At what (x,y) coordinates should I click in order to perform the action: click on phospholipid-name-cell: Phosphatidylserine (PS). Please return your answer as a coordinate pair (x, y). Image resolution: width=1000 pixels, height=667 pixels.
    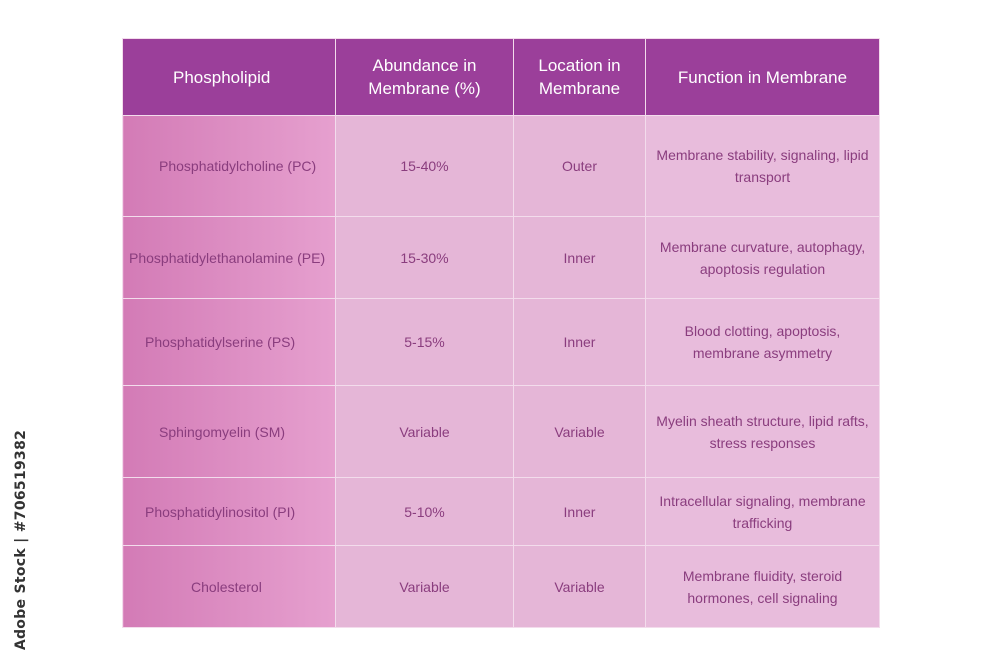
    Looking at the image, I should click on (229, 342).